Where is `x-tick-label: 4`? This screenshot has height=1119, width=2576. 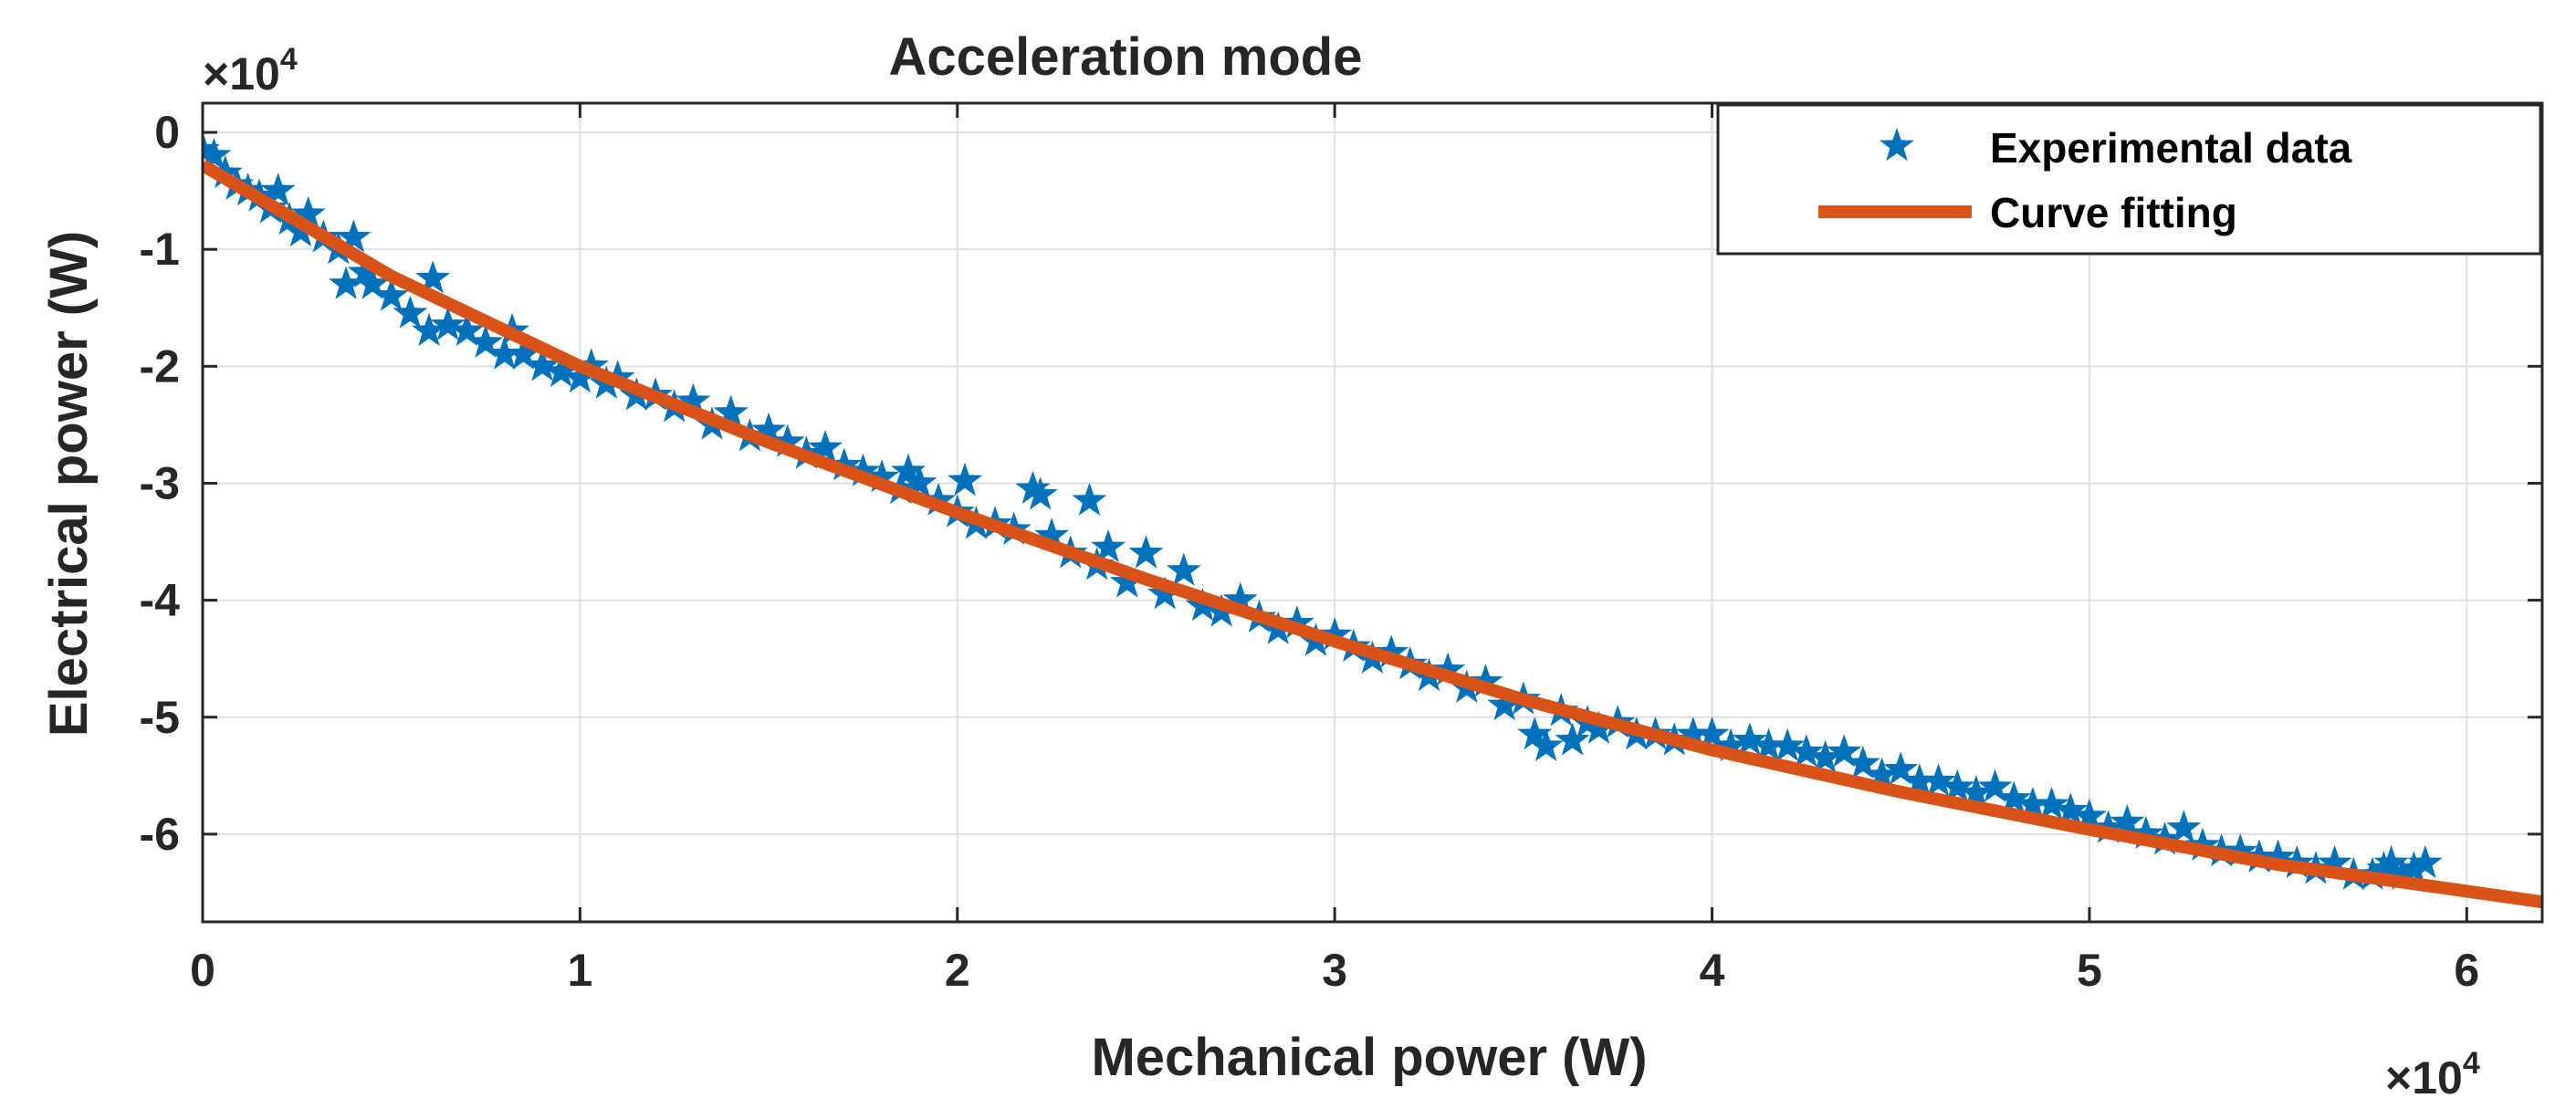
x-tick-label: 4 is located at coordinates (1713, 970).